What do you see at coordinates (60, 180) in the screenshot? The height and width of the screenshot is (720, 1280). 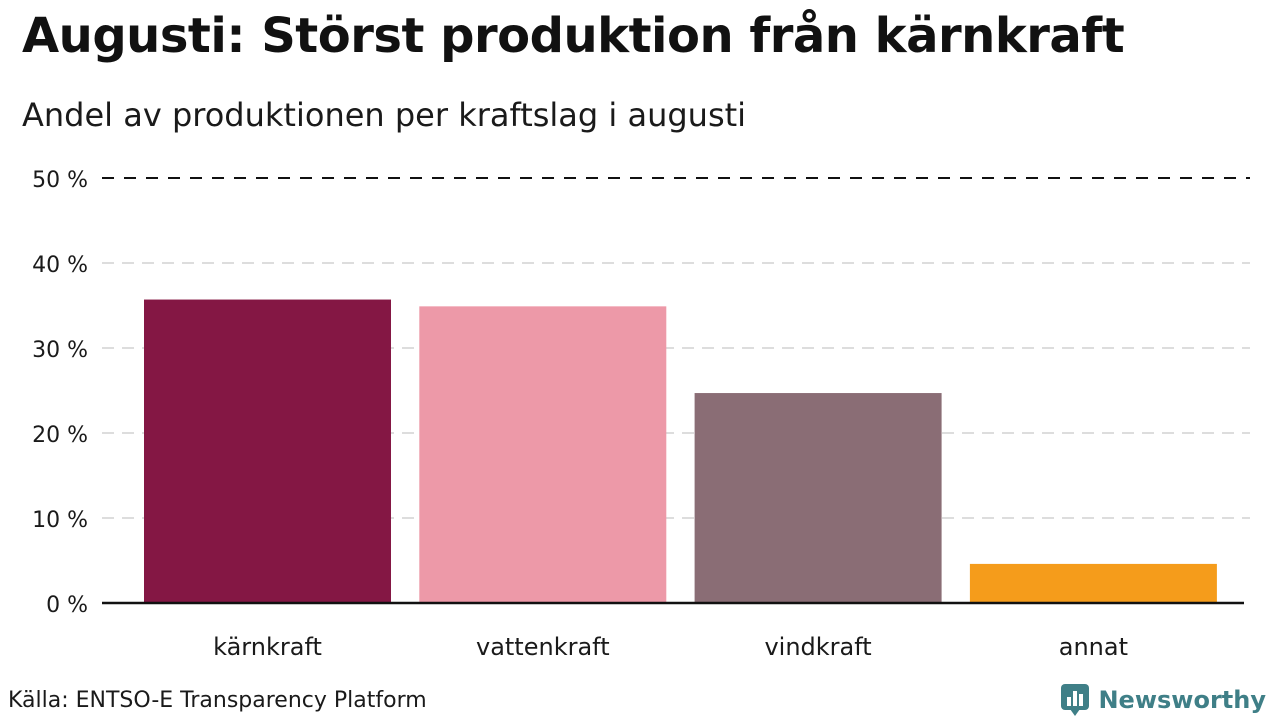 I see `y-tick-label: 50 %` at bounding box center [60, 180].